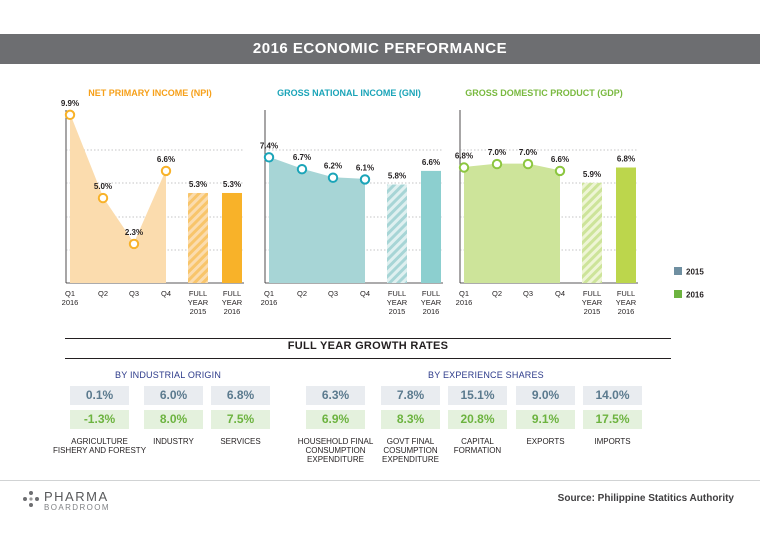 The height and width of the screenshot is (549, 760). What do you see at coordinates (544, 93) in the screenshot?
I see `chart-title: GROSS DOMESTIC PRODUCT (GDP)` at bounding box center [544, 93].